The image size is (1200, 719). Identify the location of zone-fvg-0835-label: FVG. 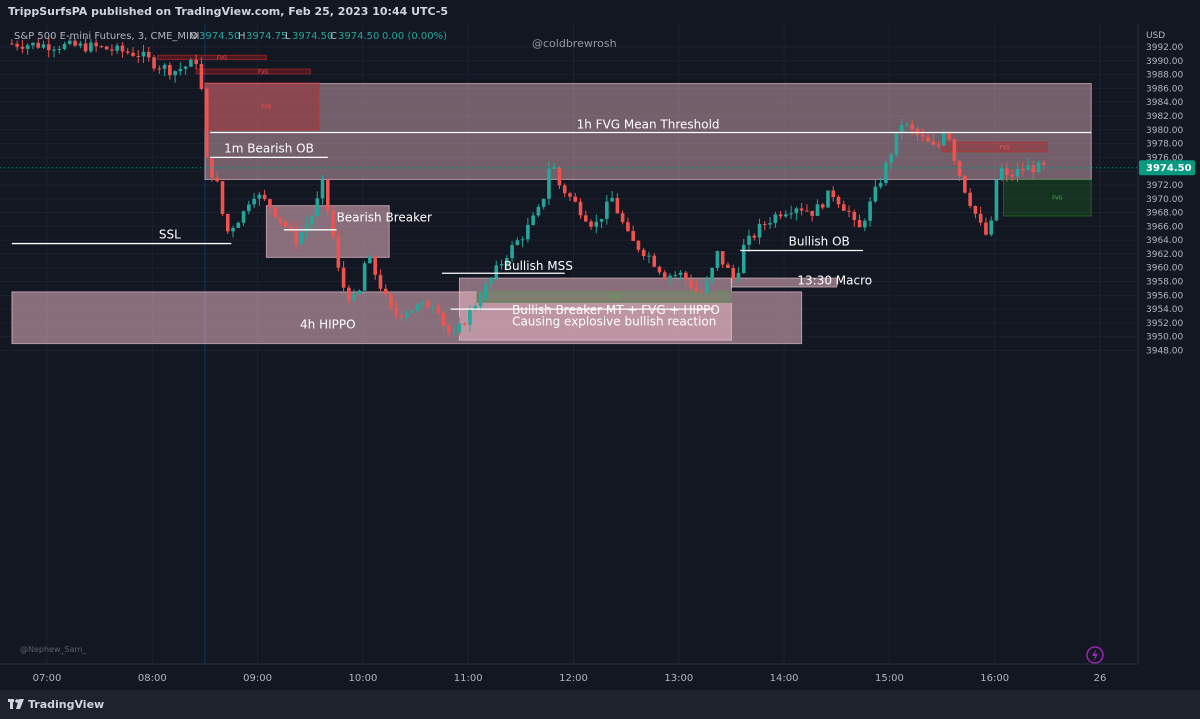
(266, 107).